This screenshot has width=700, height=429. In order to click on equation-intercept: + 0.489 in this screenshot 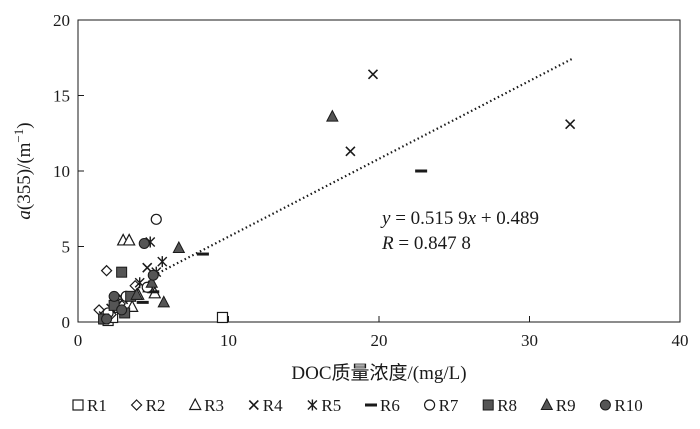, I will do `click(507, 218)`.